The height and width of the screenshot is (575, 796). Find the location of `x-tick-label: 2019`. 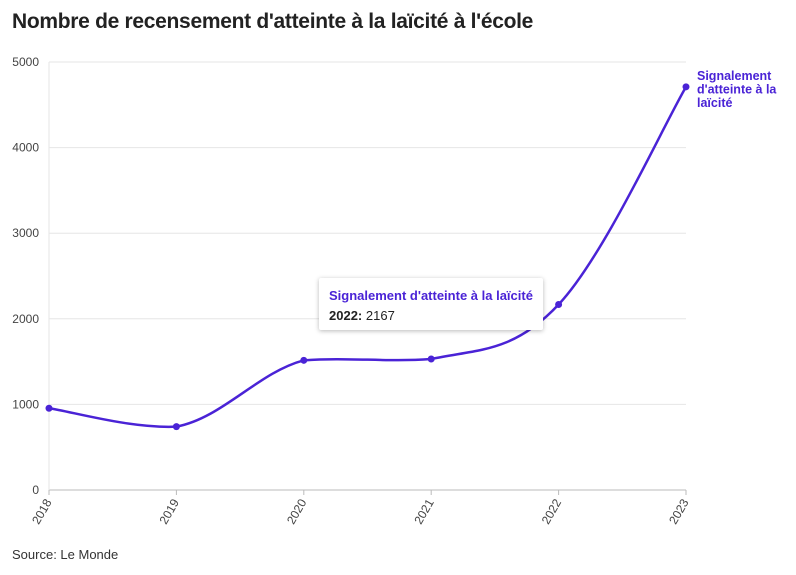

x-tick-label: 2019 is located at coordinates (170, 511).